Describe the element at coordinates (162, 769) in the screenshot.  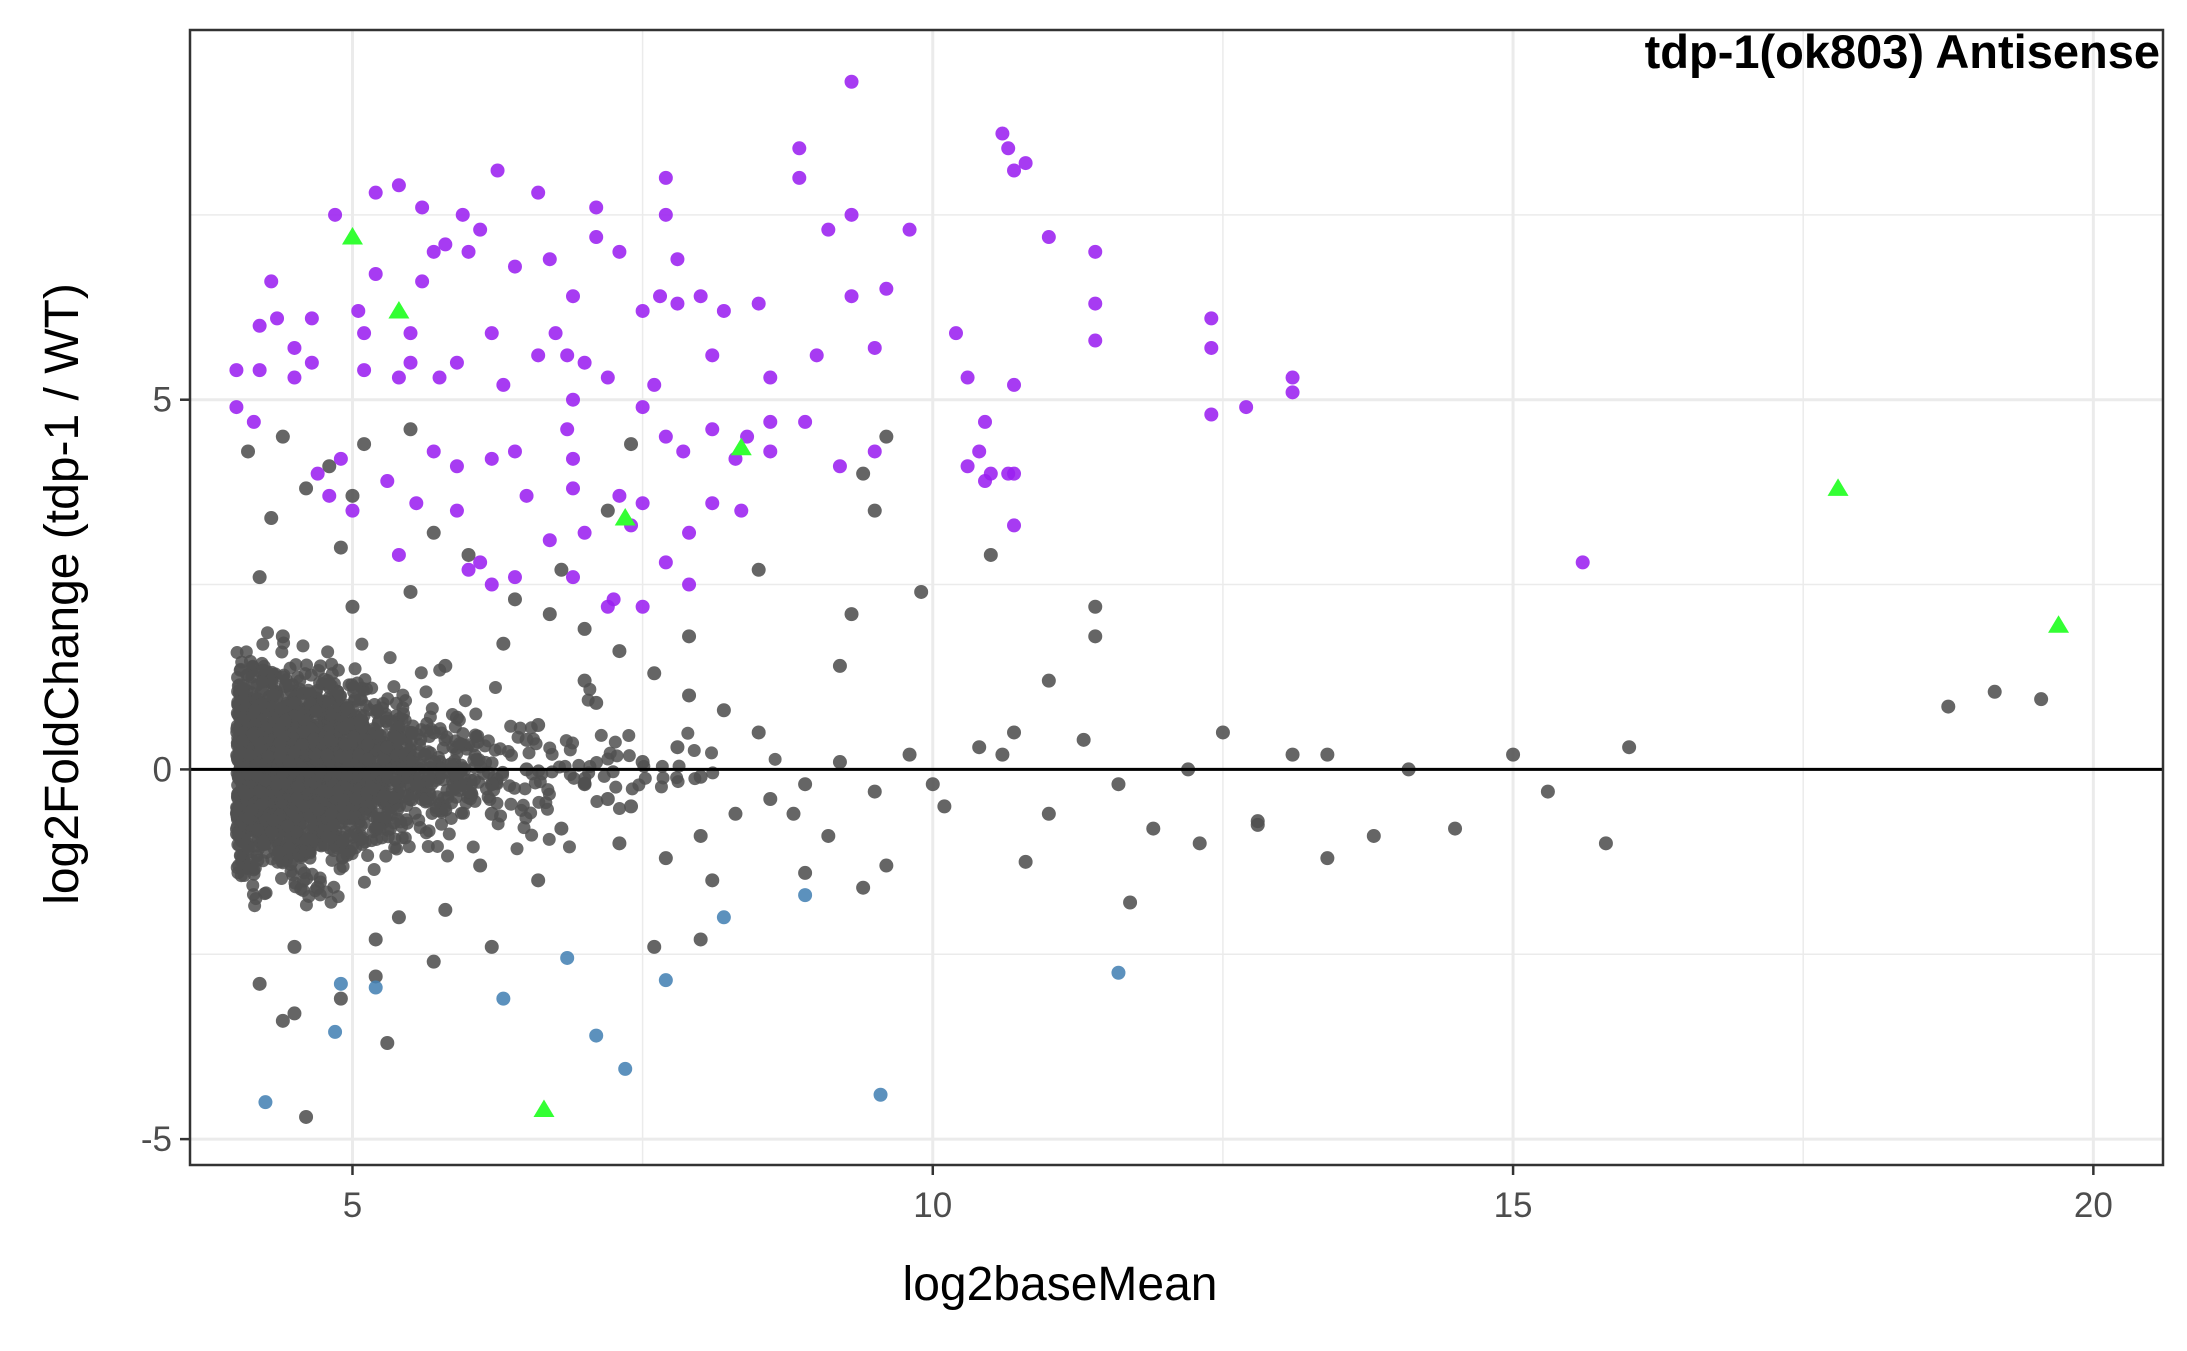
I see `y-tick-label: 0` at that location.